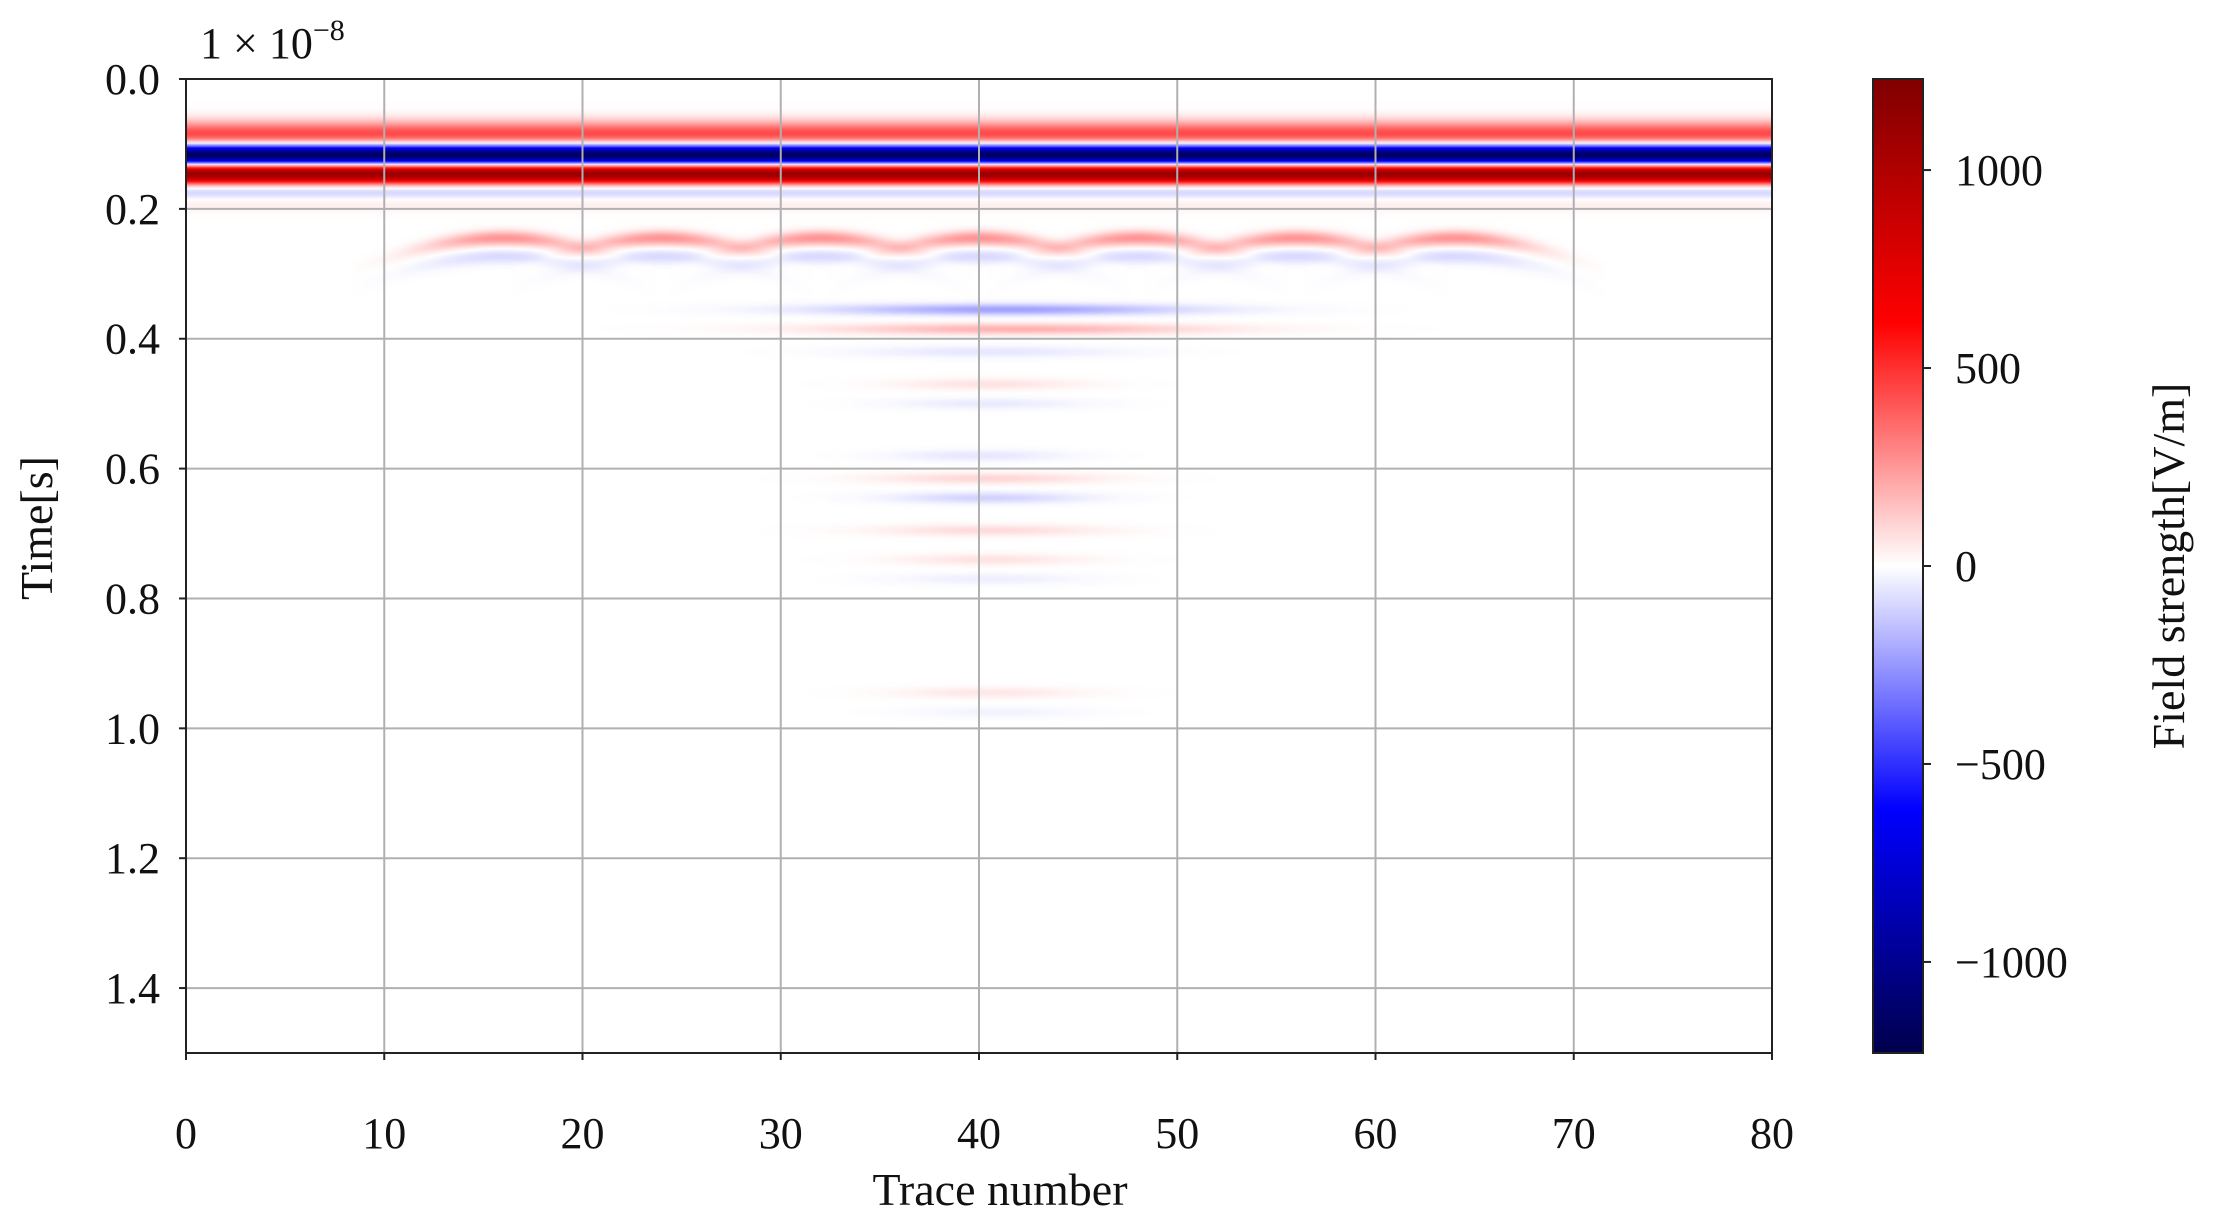  I want to click on colorbar-tick-label: −1000, so click(2011, 962).